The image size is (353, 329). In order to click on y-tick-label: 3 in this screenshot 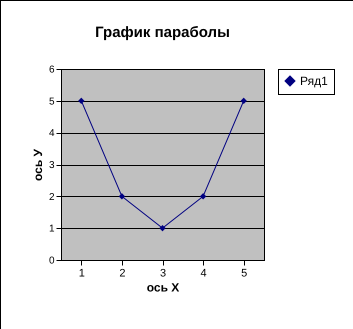, I will do `click(51, 165)`.